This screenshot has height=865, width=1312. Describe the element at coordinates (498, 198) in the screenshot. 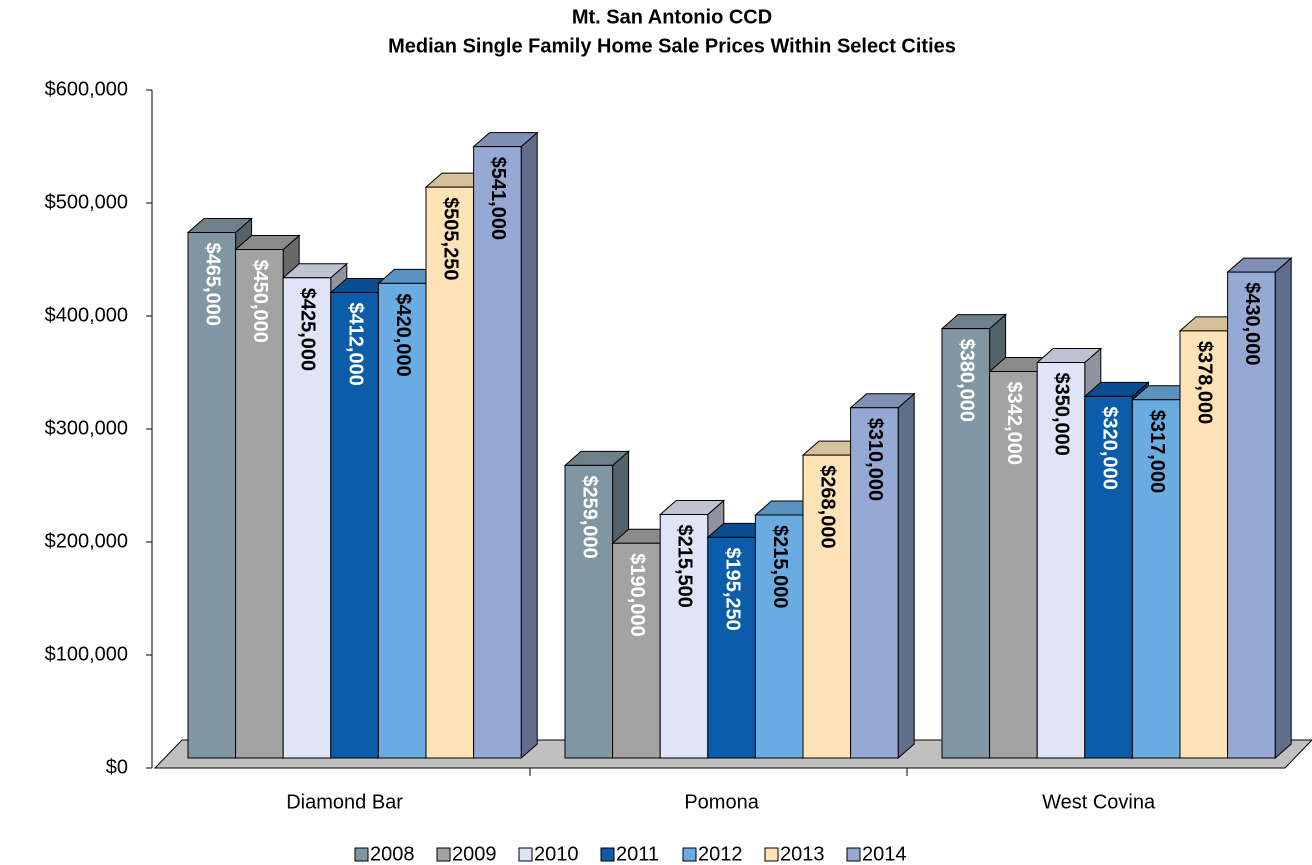

I see `value-label: $541,000` at that location.